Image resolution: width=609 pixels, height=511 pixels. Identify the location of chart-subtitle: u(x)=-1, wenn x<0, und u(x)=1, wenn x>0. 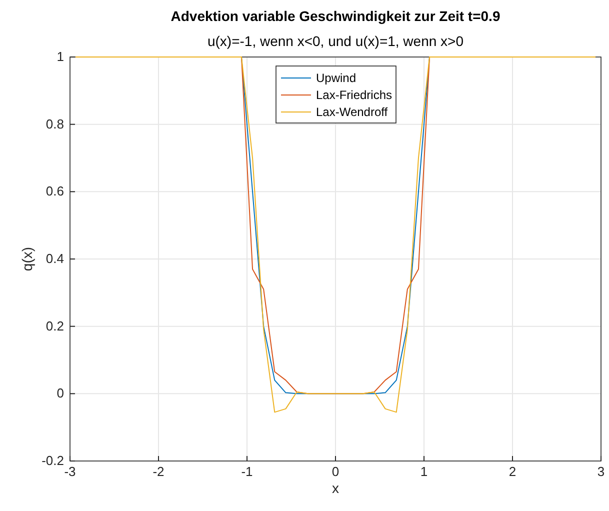
(335, 41).